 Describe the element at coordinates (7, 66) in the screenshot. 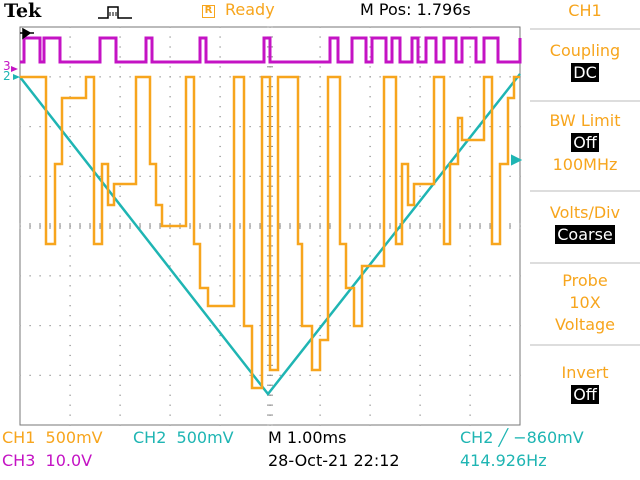

I see `ch3-marker: 3` at that location.